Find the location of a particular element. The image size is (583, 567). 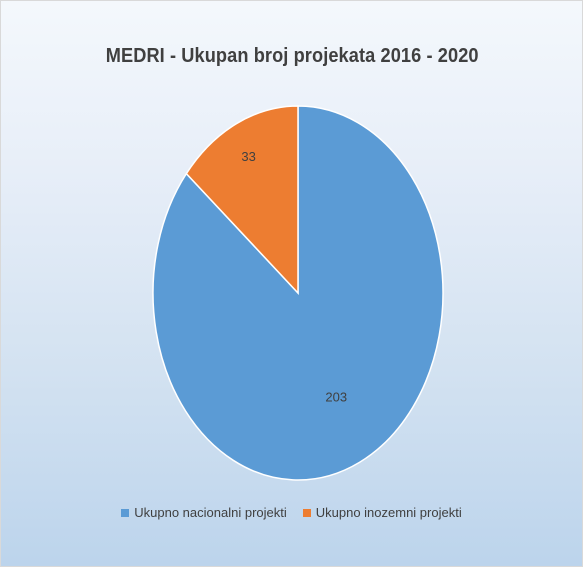

legend-label-inozemni: Ukupno inozemni projekti is located at coordinates (388, 512).